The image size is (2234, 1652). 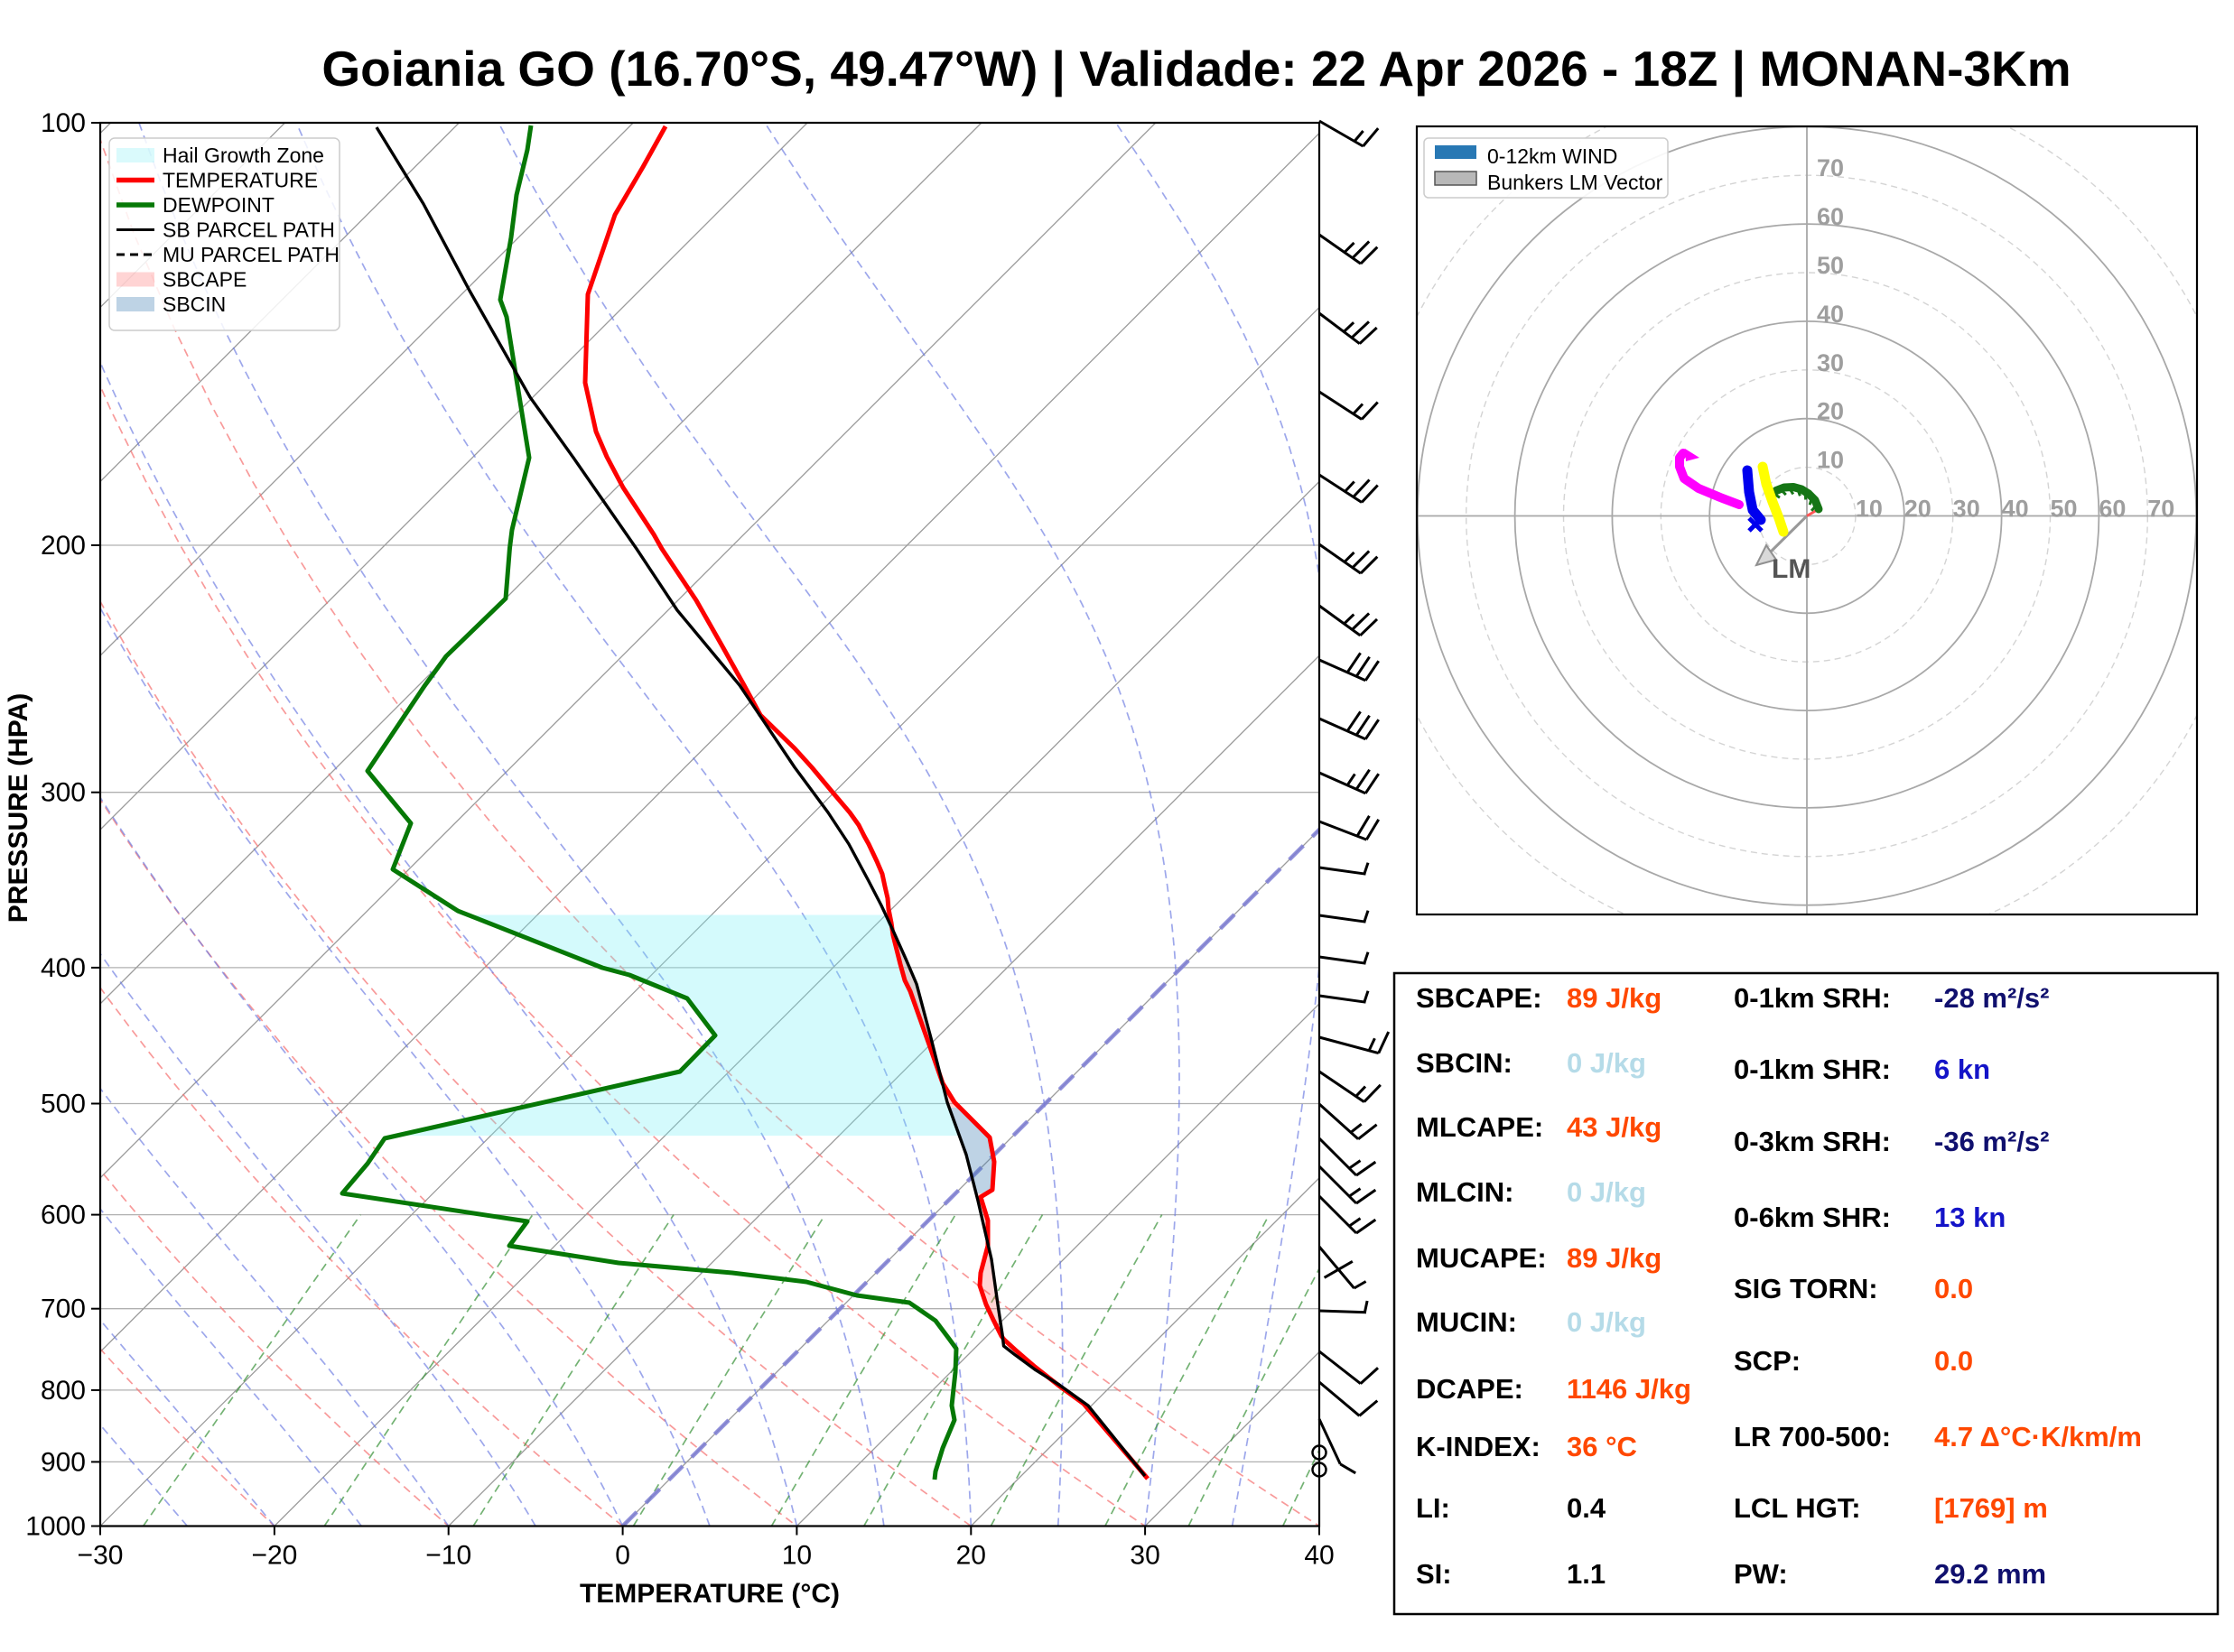 What do you see at coordinates (1465, 1192) in the screenshot?
I see `svg-text: MLCIN:` at bounding box center [1465, 1192].